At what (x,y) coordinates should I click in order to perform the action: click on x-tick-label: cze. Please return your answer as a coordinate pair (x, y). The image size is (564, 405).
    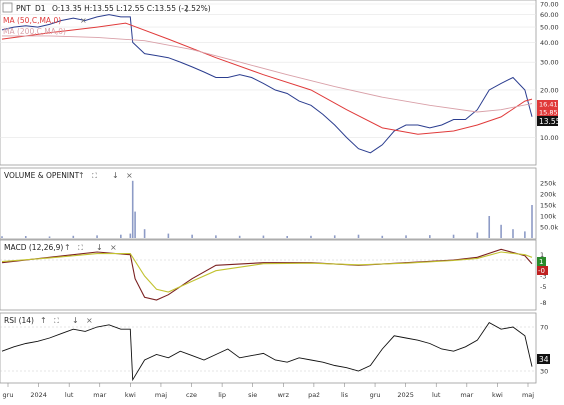
    Looking at the image, I should click on (191, 395).